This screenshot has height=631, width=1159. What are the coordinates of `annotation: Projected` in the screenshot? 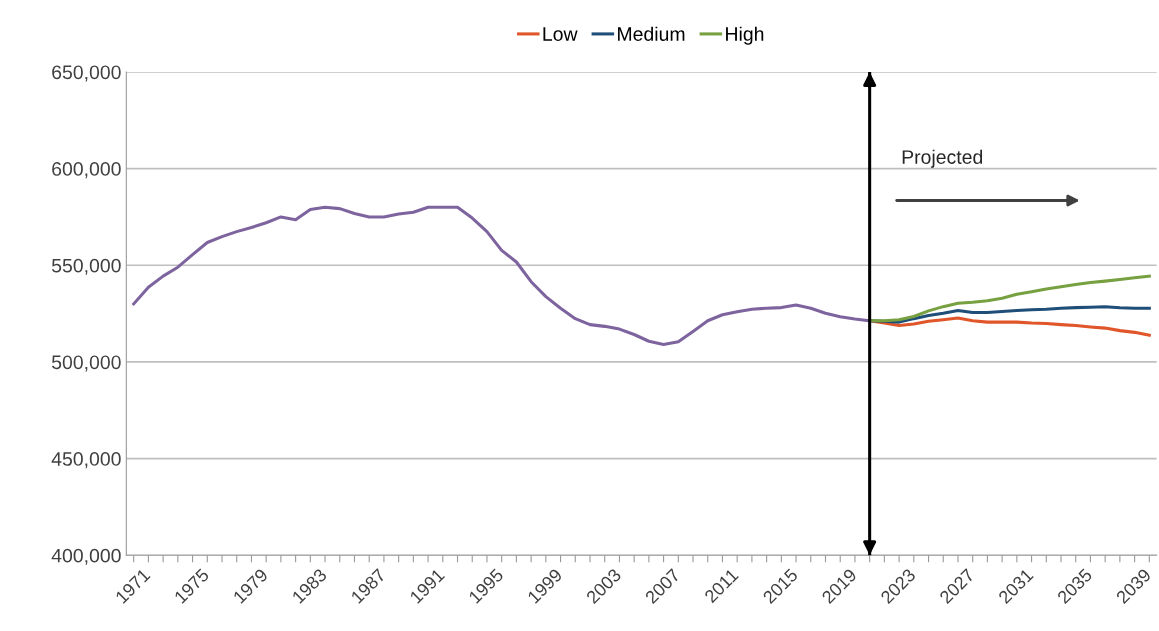 It's located at (942, 158).